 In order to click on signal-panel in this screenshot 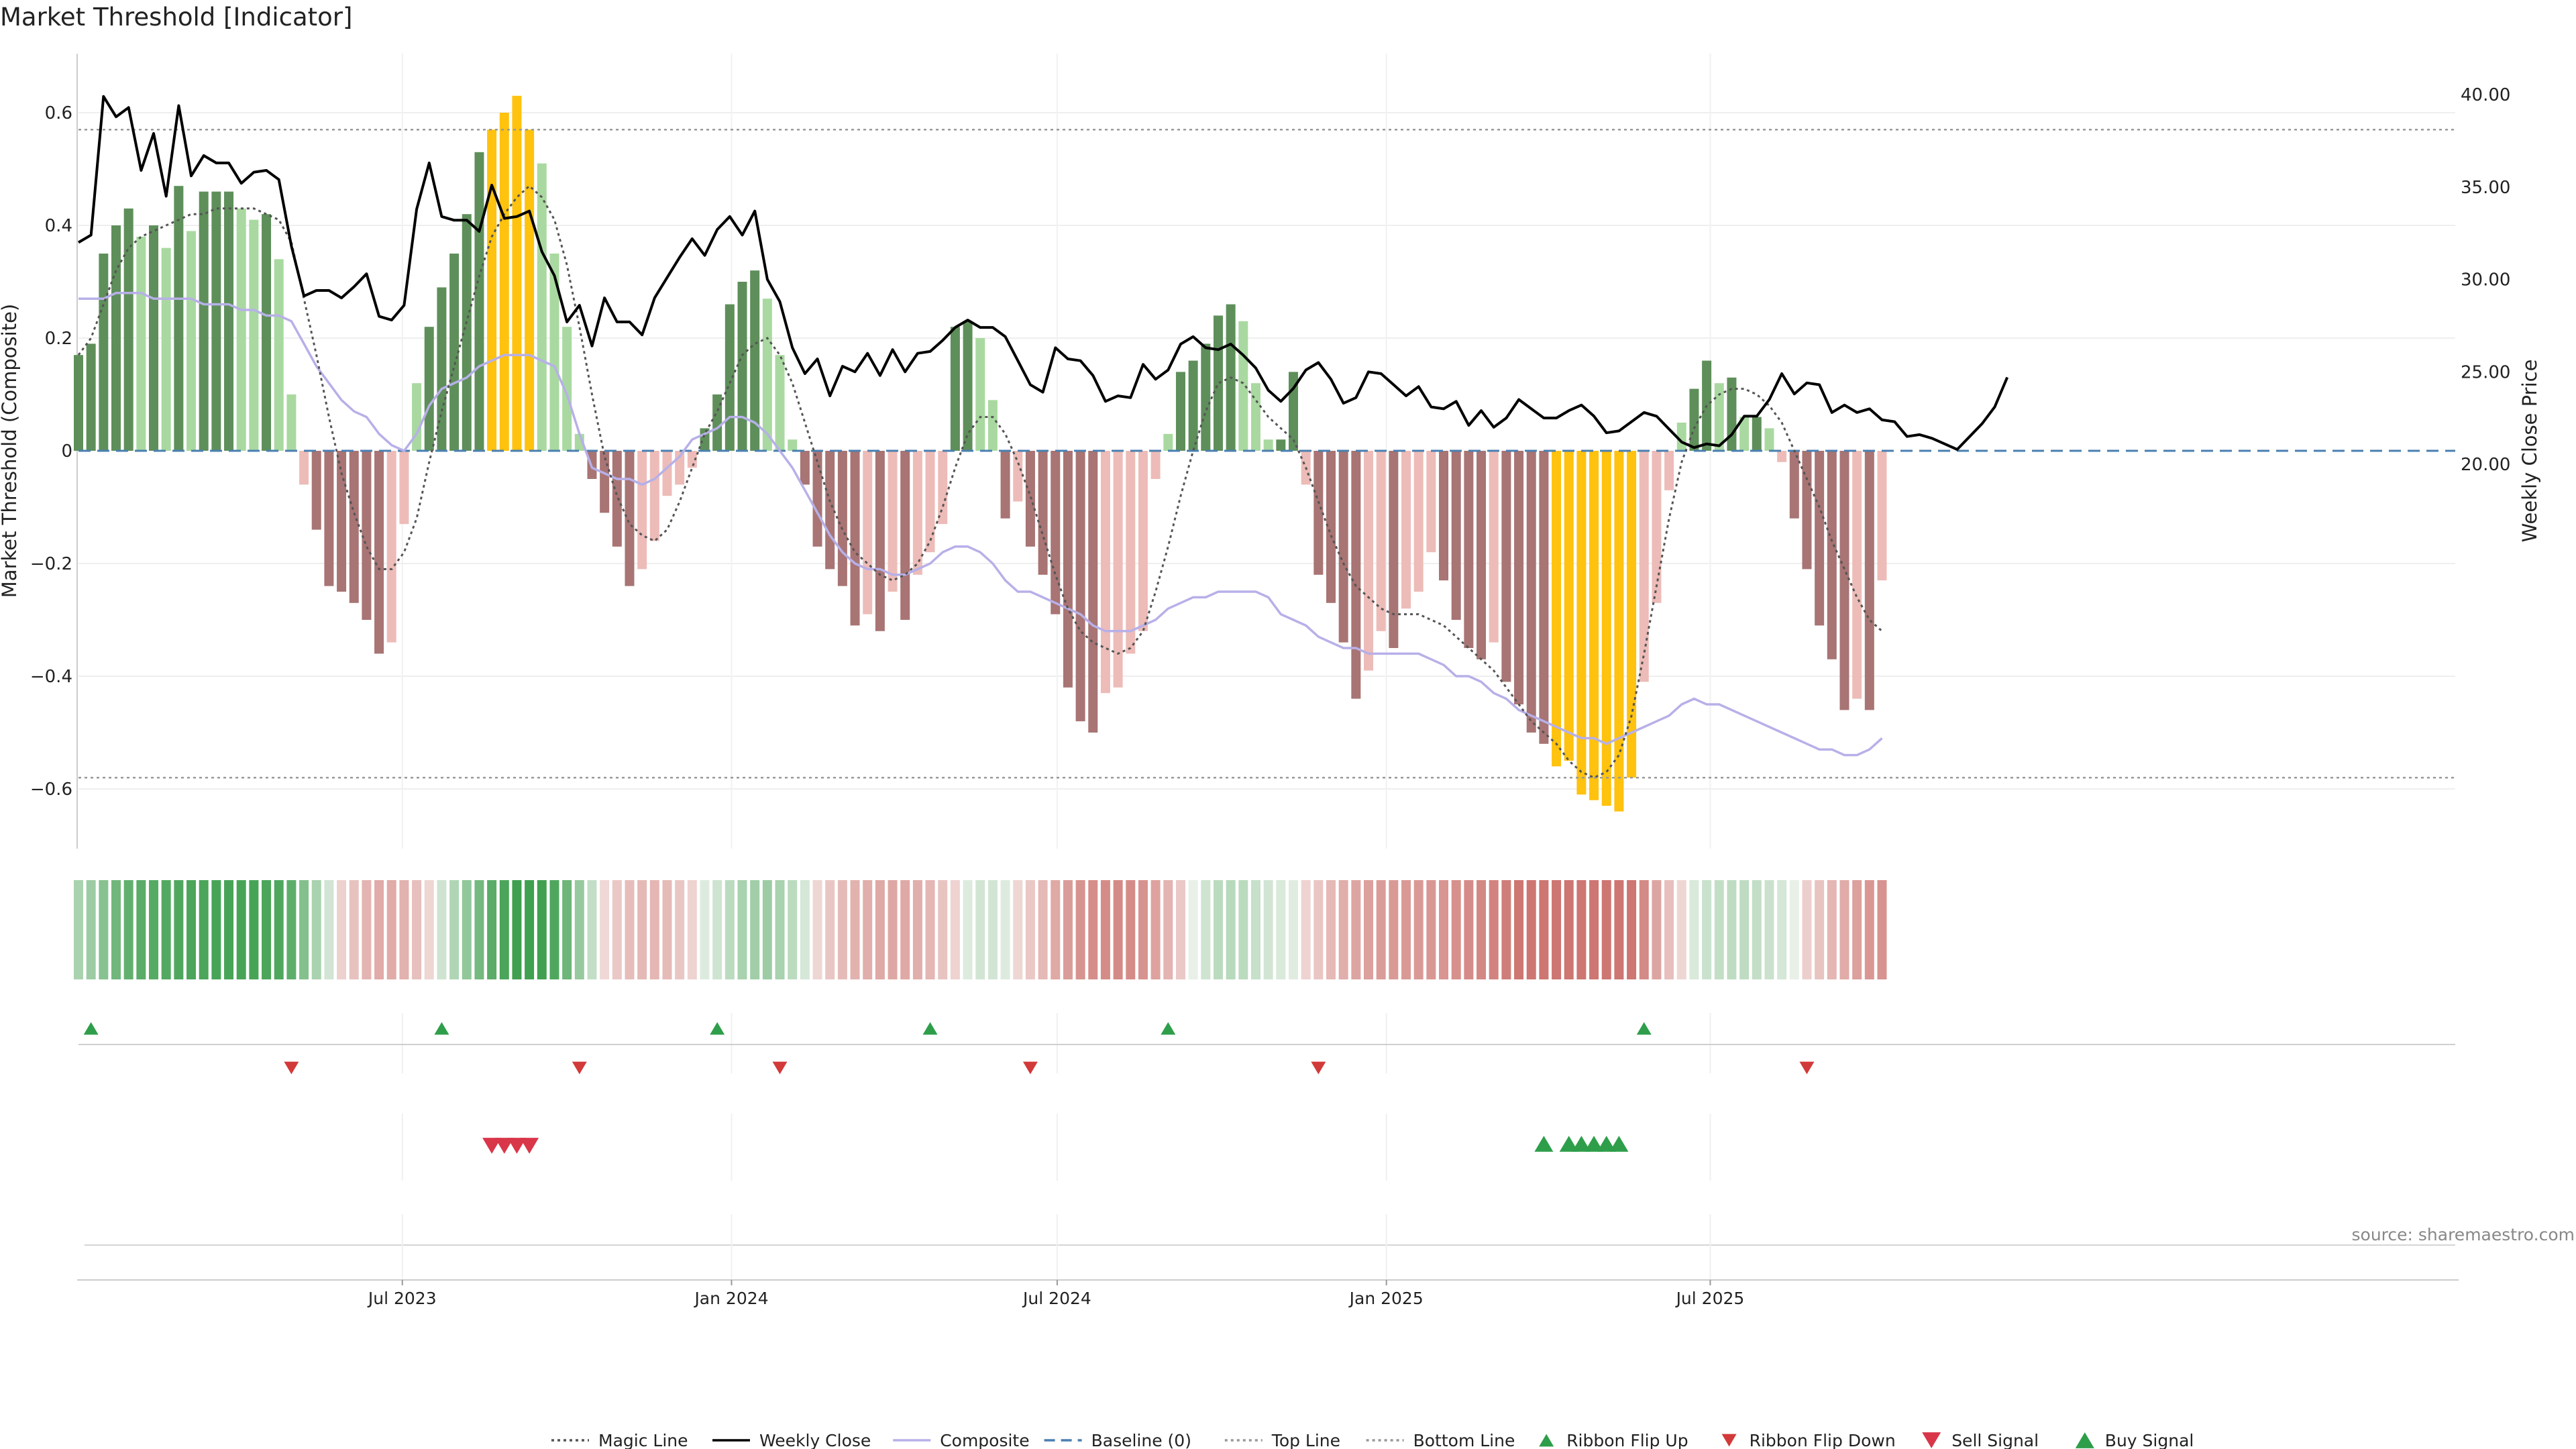, I will do `click(1270, 1197)`.